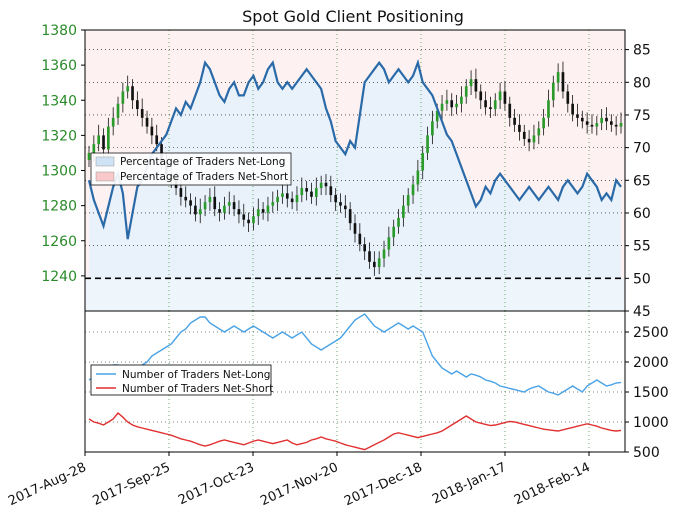 The width and height of the screenshot is (679, 521). Describe the element at coordinates (204, 177) in the screenshot. I see `legend-label: Percentage of Traders Net-Short` at that location.